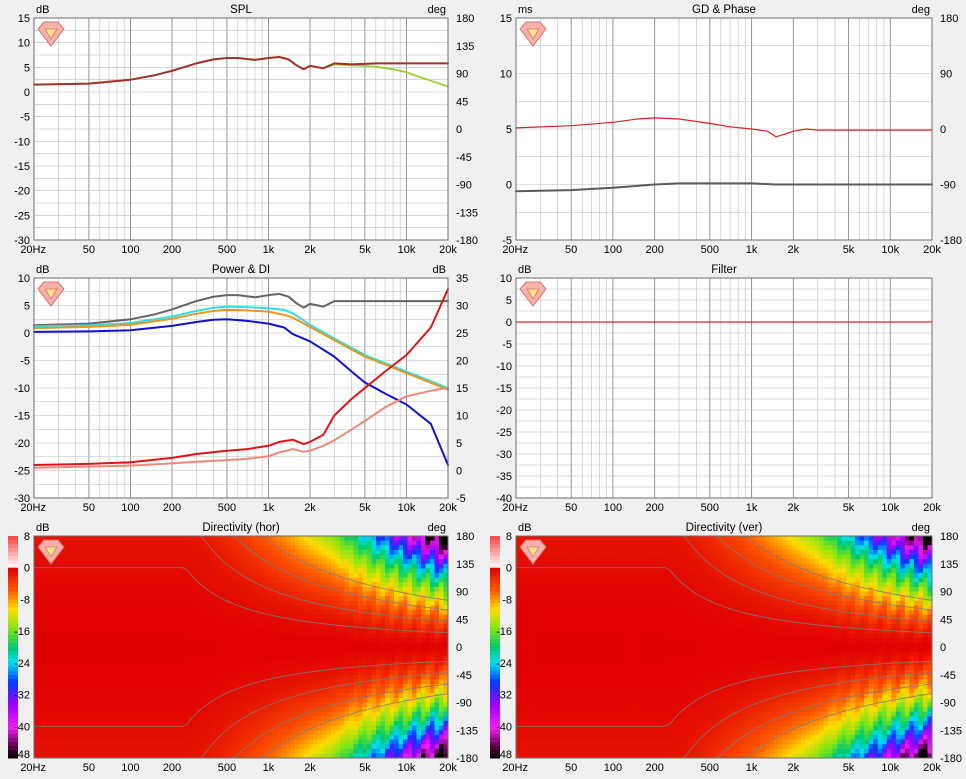 The height and width of the screenshot is (779, 966). I want to click on logo-icon-inner, so click(533, 294).